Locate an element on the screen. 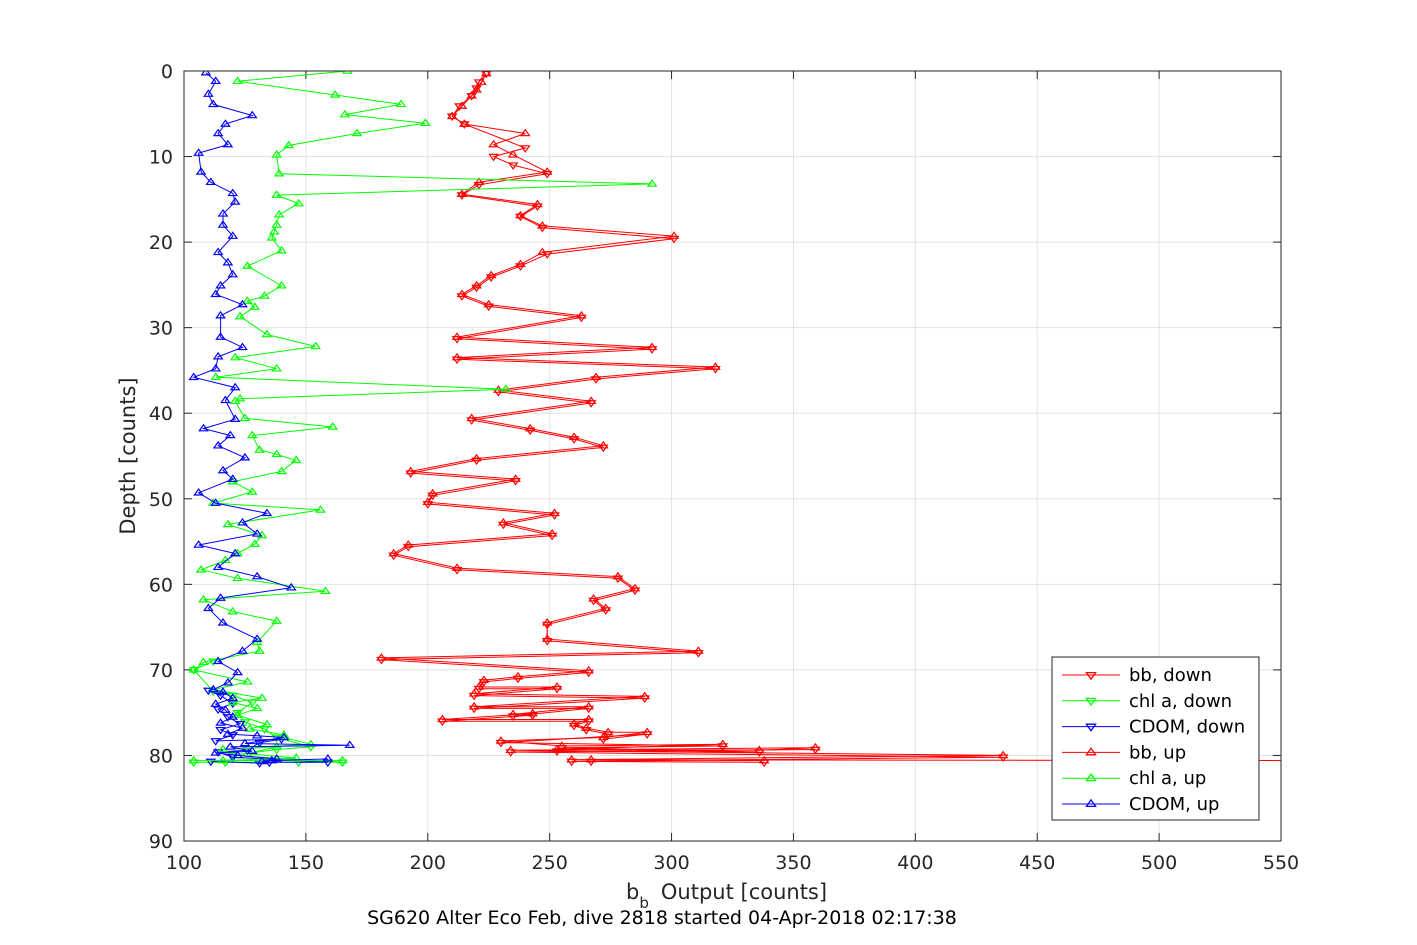 This screenshot has width=1417, height=945. series-line is located at coordinates (271, 417).